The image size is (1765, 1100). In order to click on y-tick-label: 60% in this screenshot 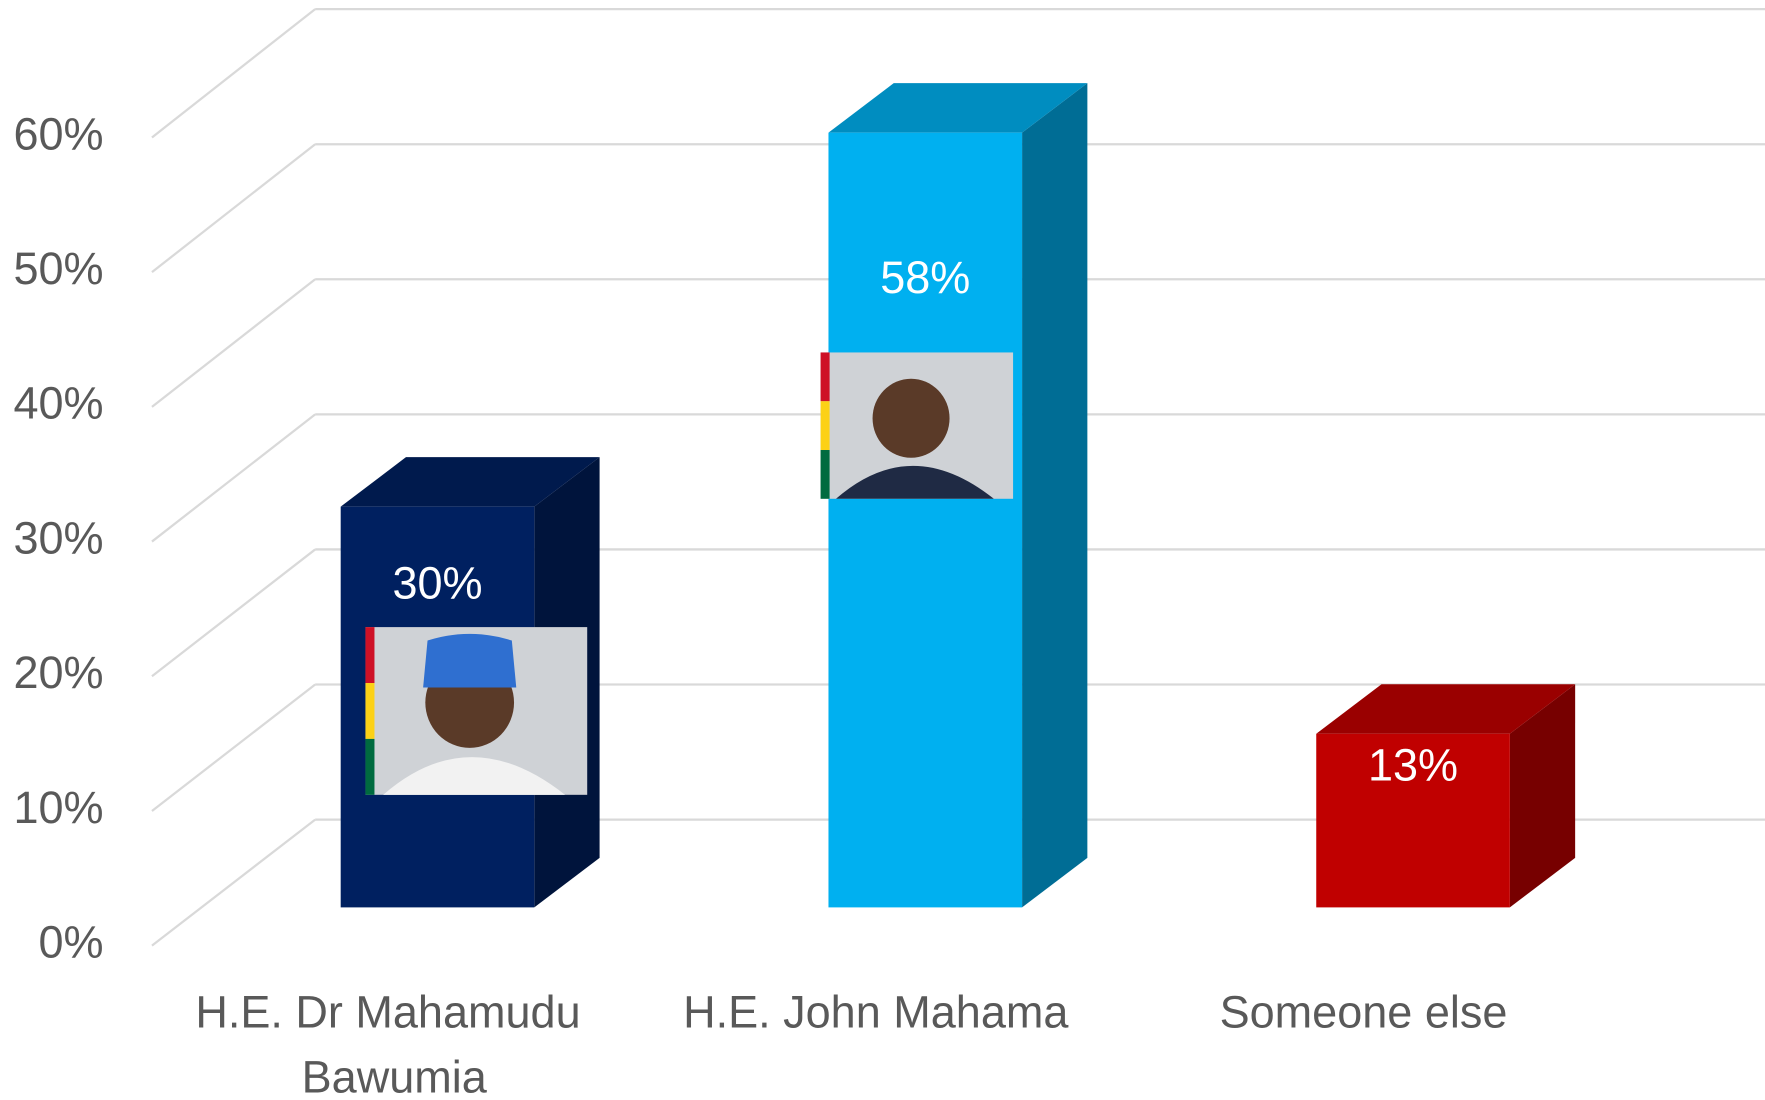, I will do `click(58, 133)`.